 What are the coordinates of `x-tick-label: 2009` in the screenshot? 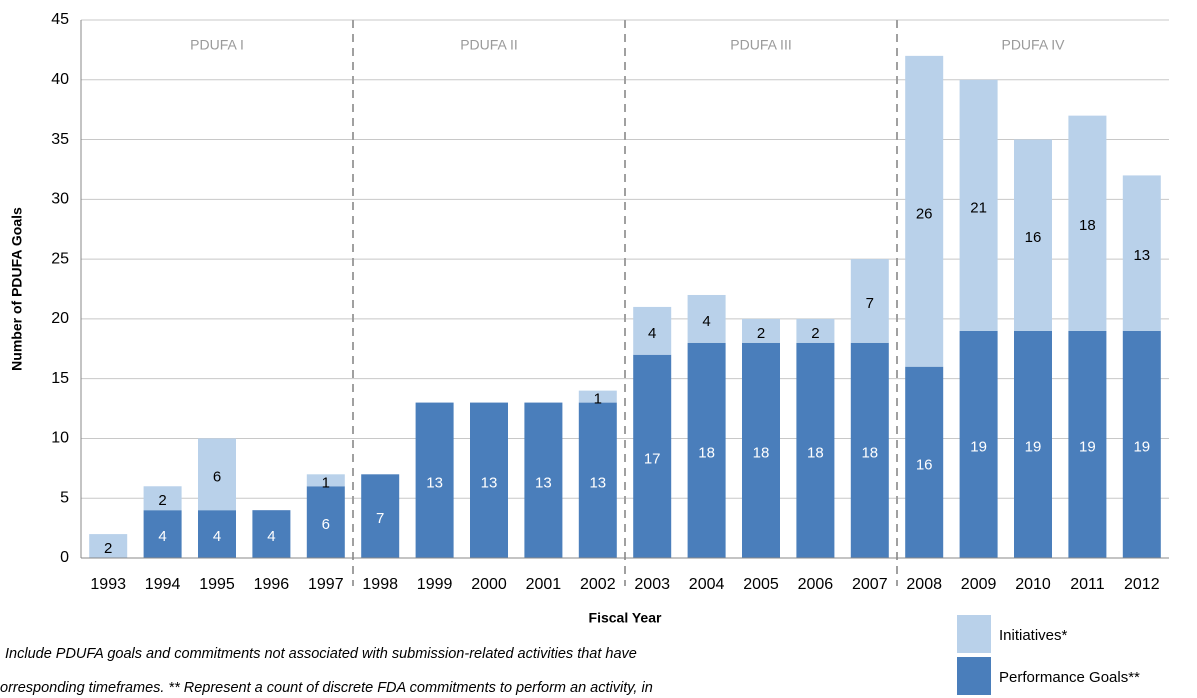 It's located at (979, 584).